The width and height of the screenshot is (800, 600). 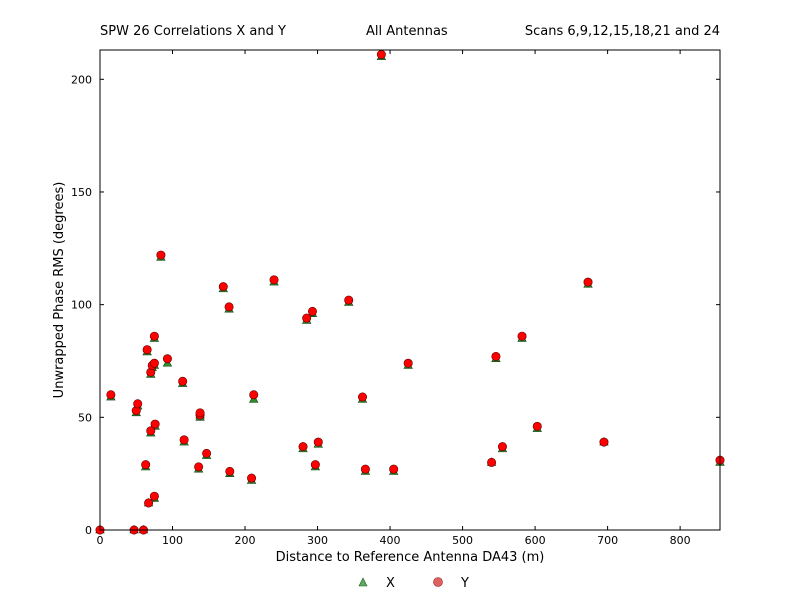 I want to click on x-tick-label: 200, so click(x=245, y=540).